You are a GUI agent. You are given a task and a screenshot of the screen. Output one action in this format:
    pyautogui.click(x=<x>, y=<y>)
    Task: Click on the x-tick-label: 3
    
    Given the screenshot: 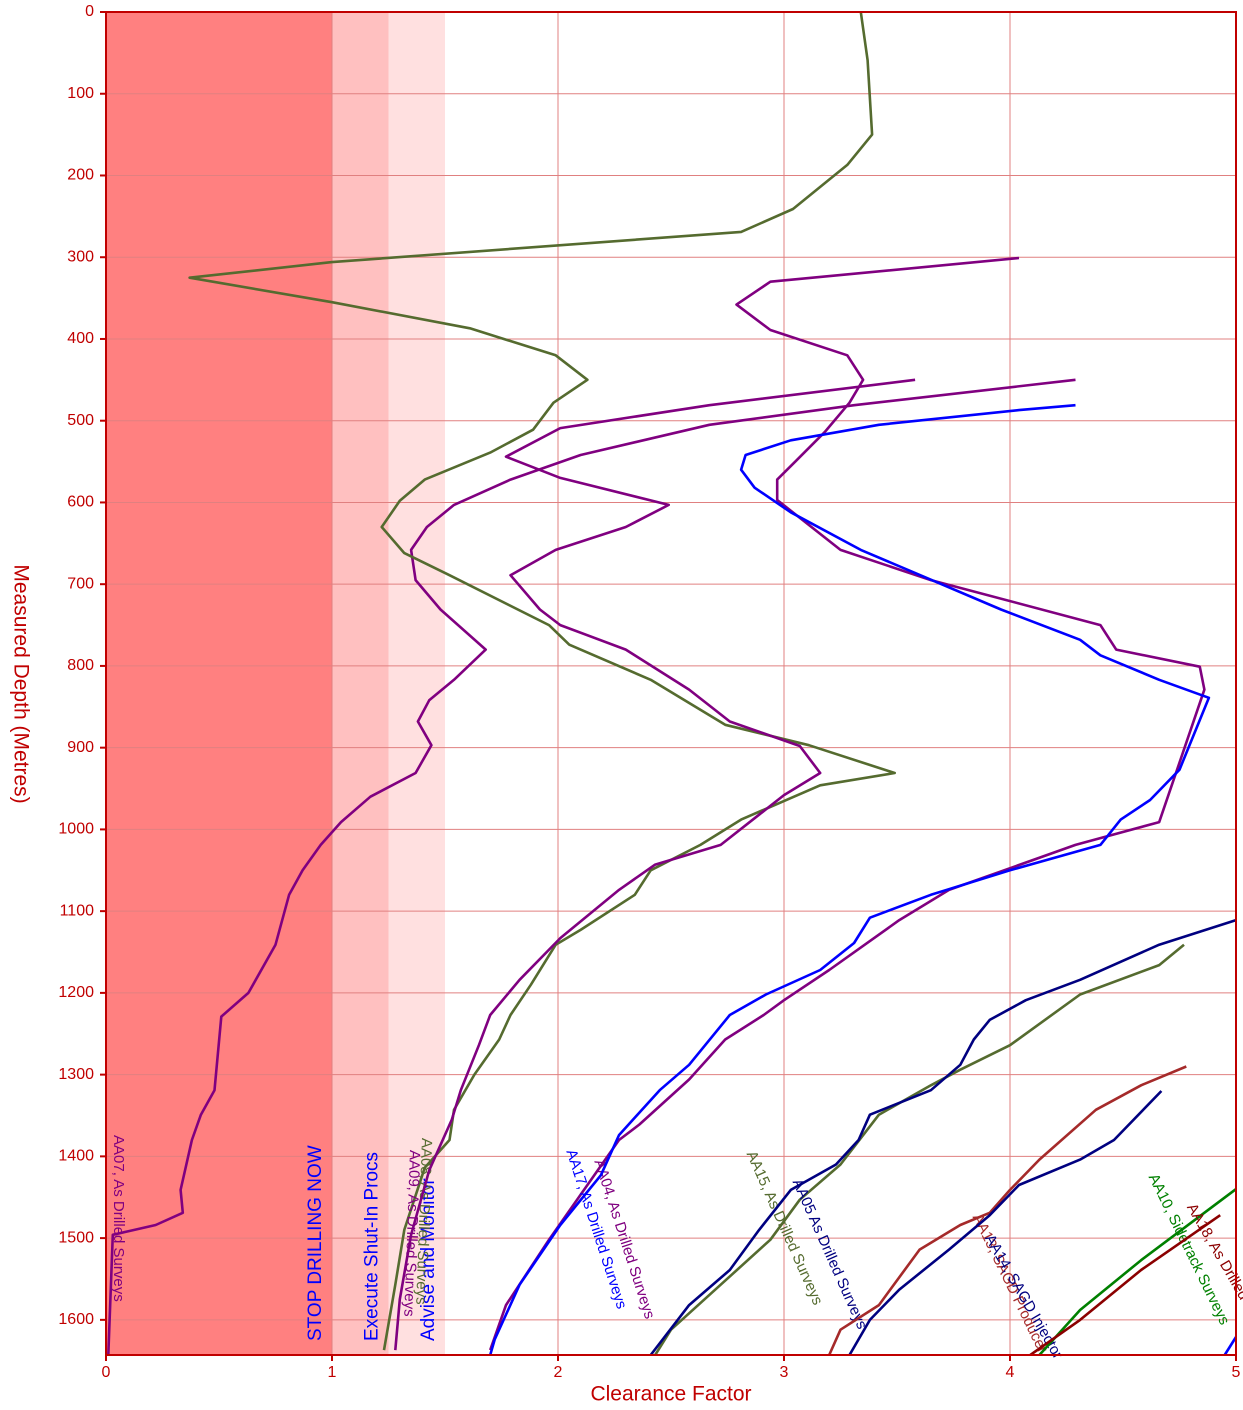 What is the action you would take?
    pyautogui.click(x=784, y=1372)
    